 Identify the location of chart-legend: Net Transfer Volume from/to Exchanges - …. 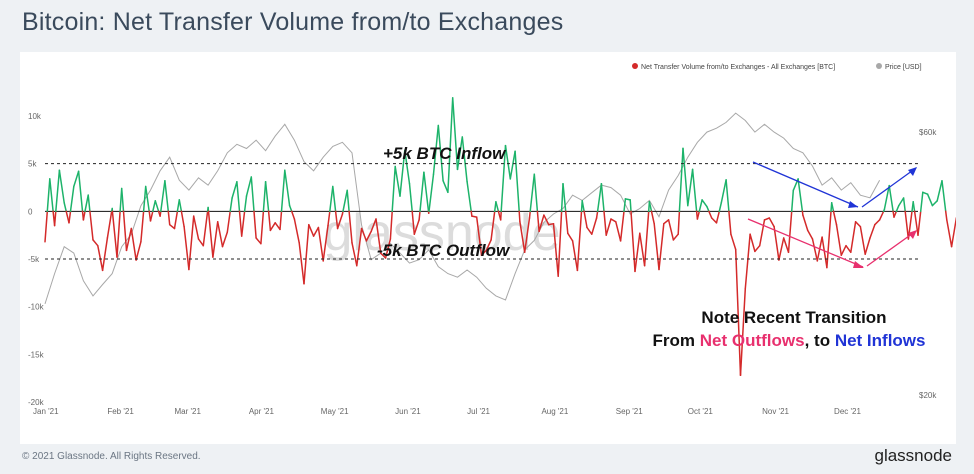
(777, 67).